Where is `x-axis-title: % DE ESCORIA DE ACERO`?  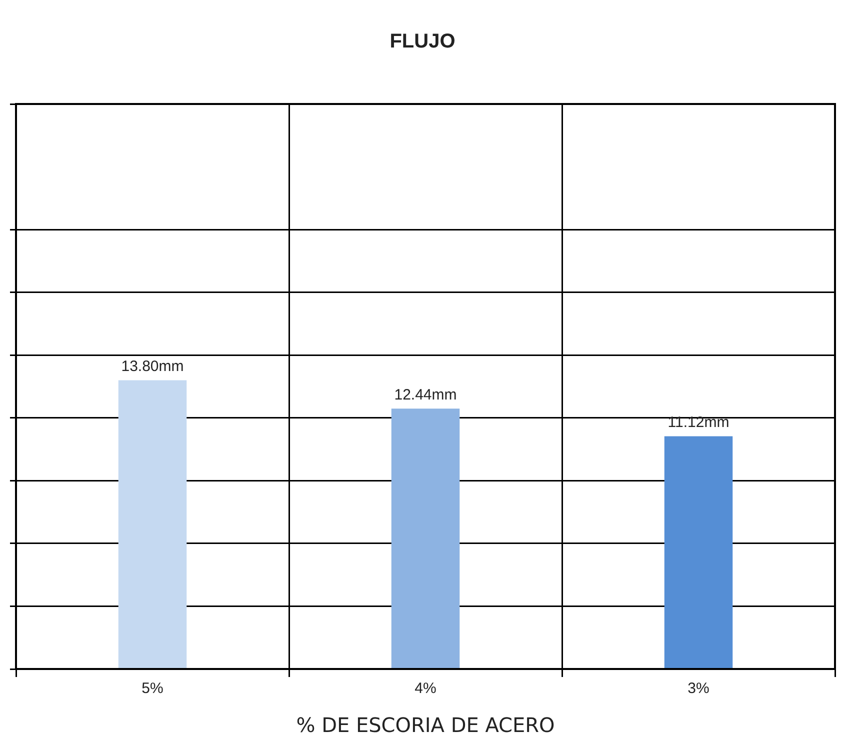 x-axis-title: % DE ESCORIA DE ACERO is located at coordinates (425, 725).